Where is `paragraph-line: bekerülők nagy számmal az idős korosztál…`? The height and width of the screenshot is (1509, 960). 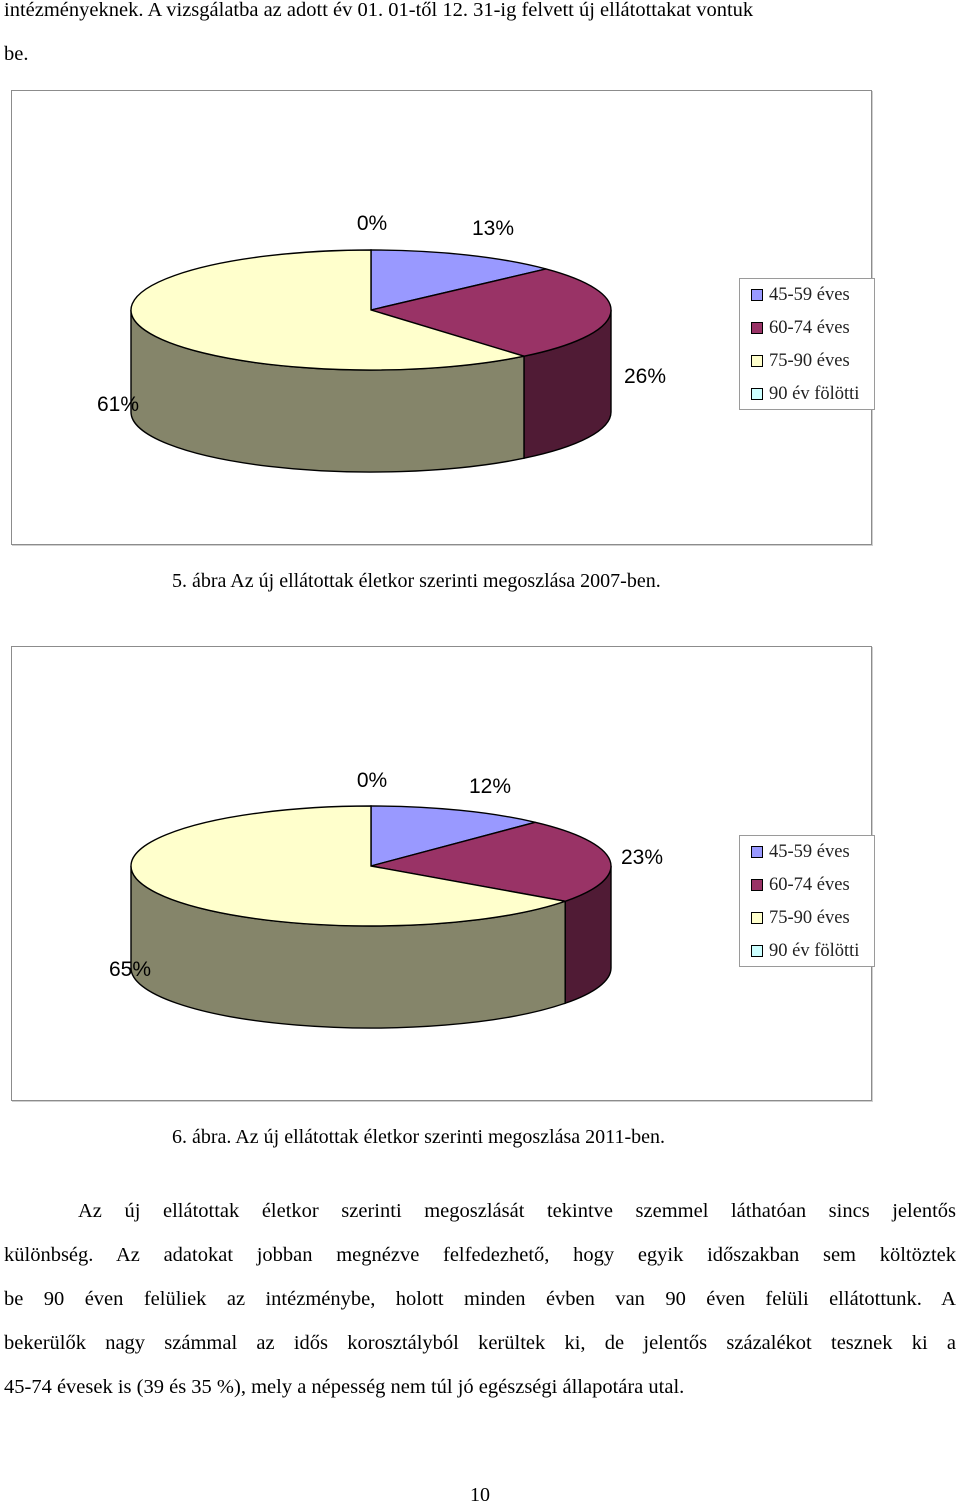 paragraph-line: bekerülők nagy számmal az idős korosztál… is located at coordinates (480, 1343).